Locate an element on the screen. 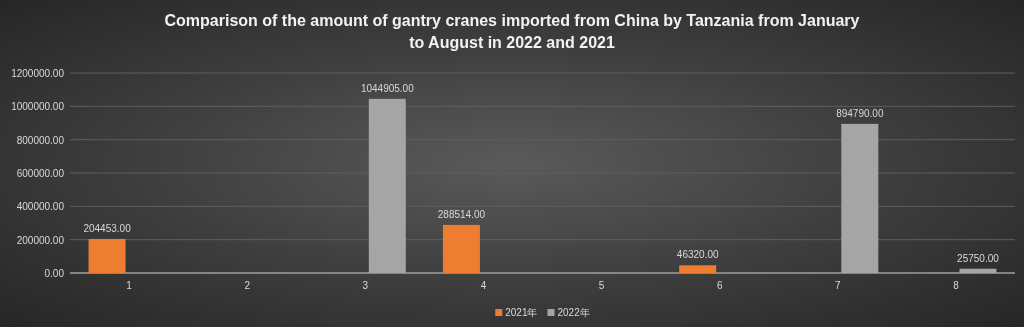 This screenshot has width=1024, height=327. x-tick-label: 4 is located at coordinates (483, 285).